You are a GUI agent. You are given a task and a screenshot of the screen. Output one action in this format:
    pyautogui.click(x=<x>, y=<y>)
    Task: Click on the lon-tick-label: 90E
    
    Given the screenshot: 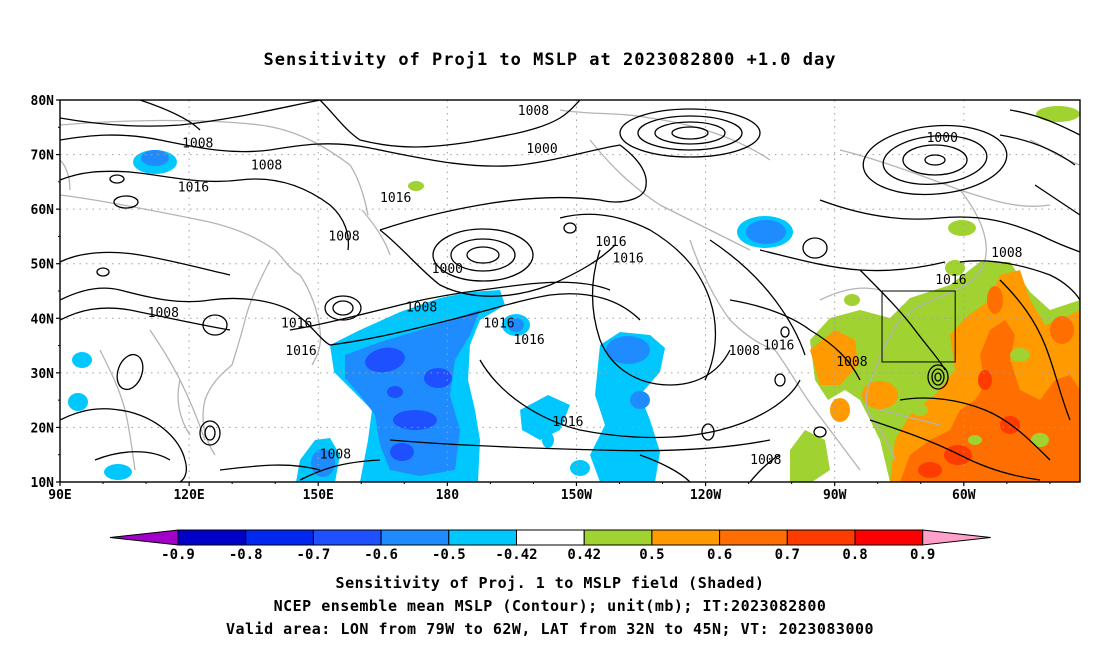 What is the action you would take?
    pyautogui.click(x=59, y=495)
    